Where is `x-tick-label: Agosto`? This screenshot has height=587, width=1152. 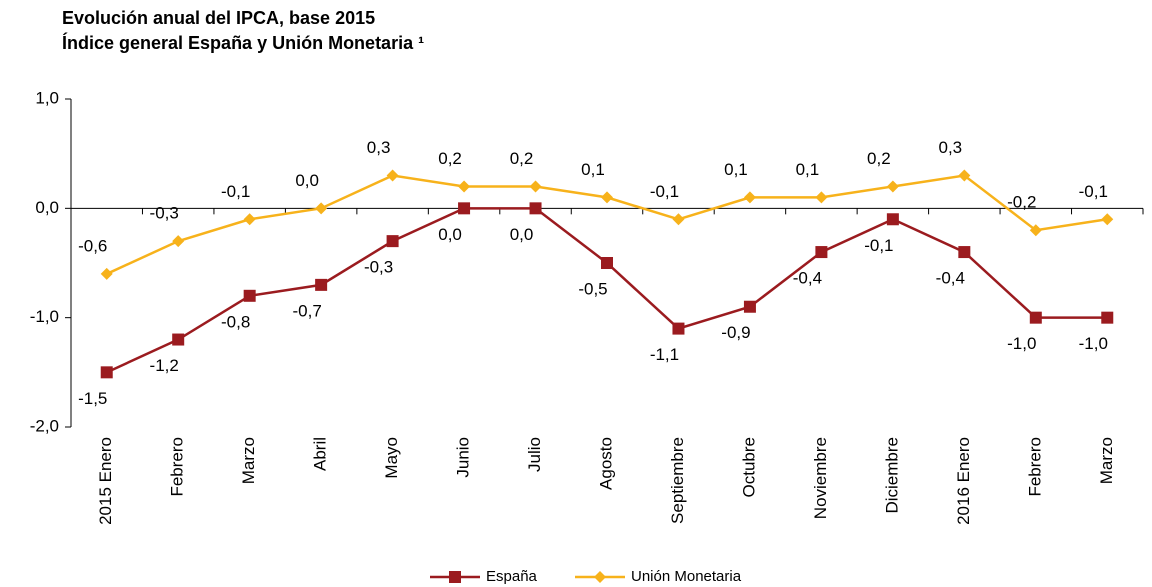 x-tick-label: Agosto is located at coordinates (605, 463).